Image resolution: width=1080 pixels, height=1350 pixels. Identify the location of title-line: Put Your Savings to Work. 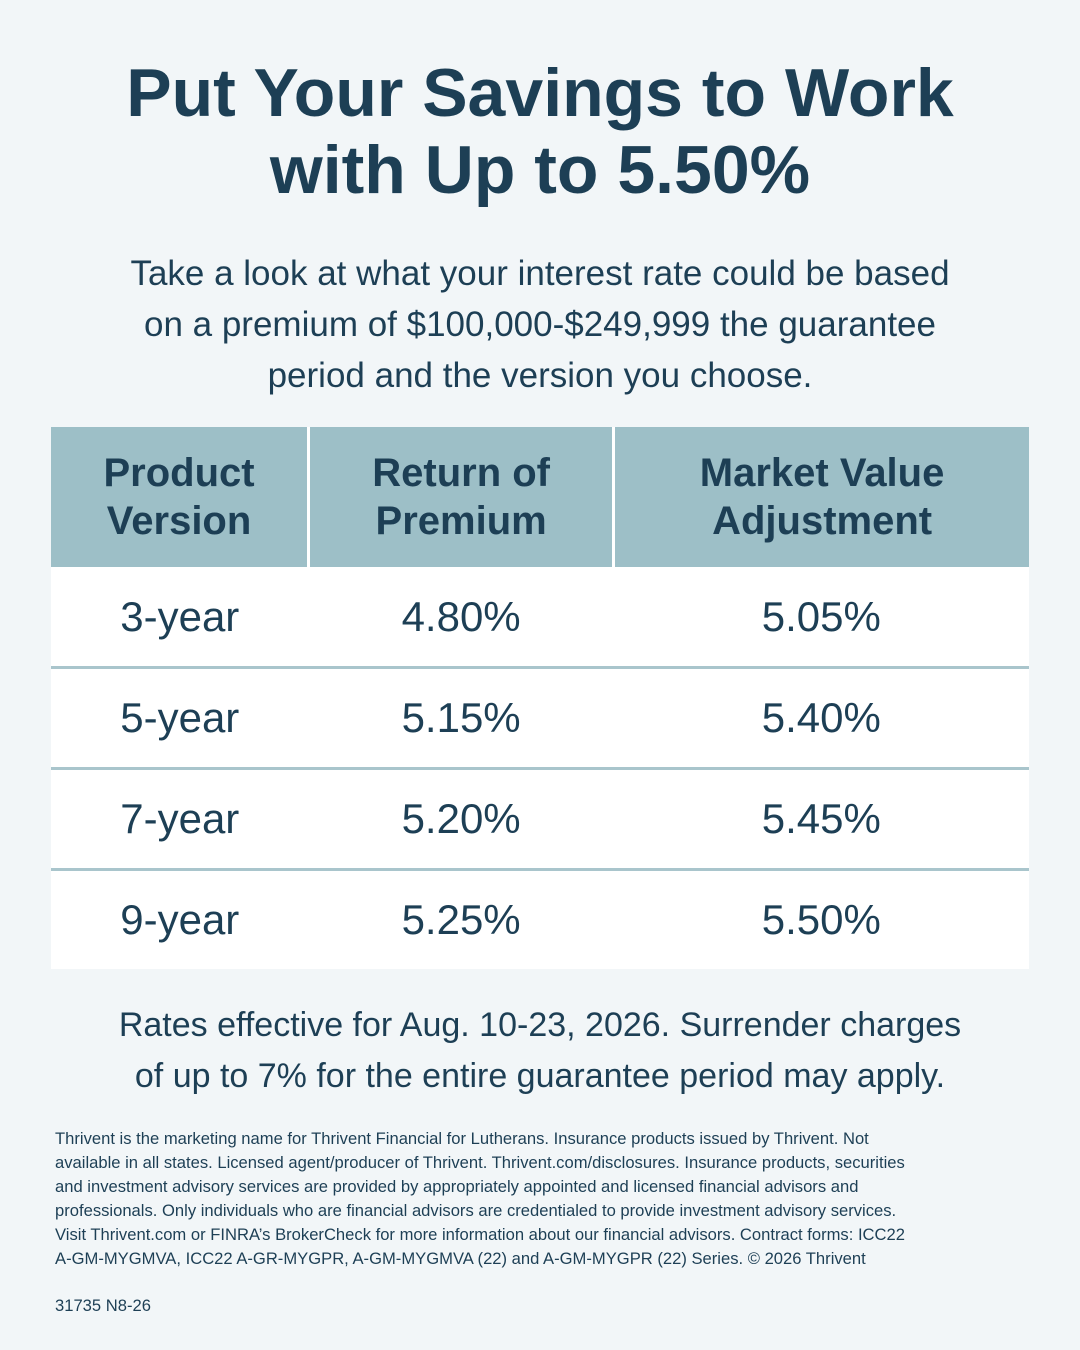
(540, 93).